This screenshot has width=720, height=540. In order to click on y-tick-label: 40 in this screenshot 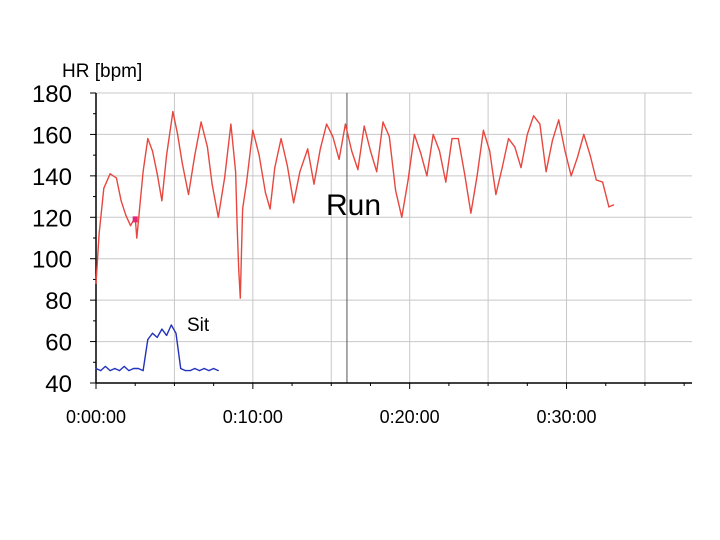, I will do `click(58, 384)`.